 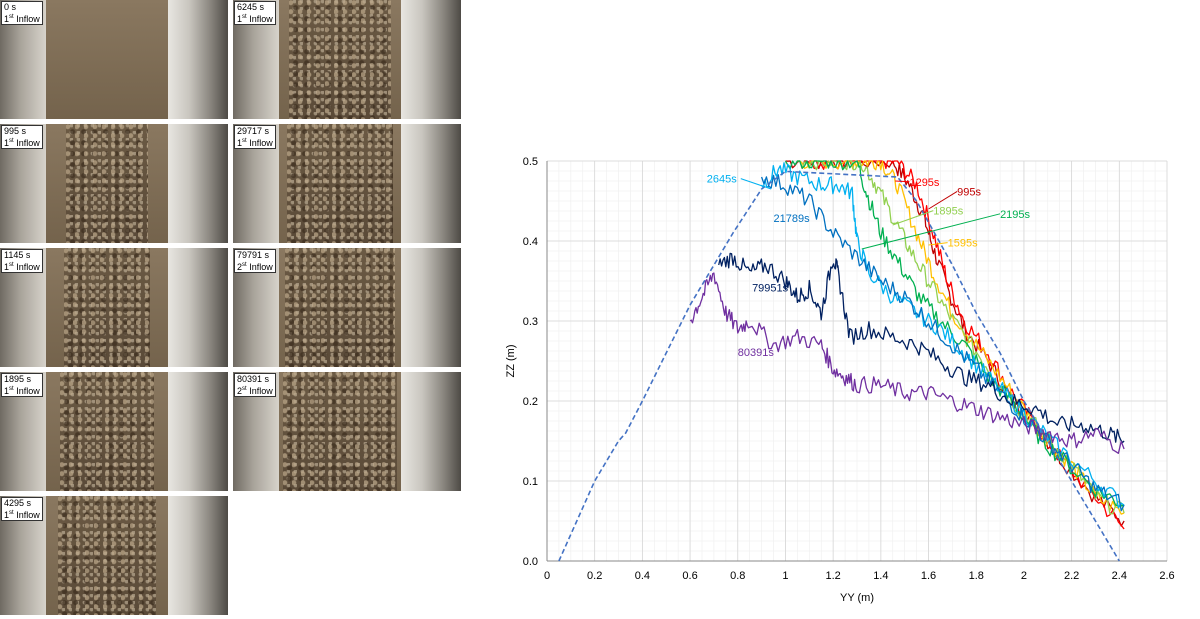 What do you see at coordinates (594, 576) in the screenshot?
I see `x-tick-label: 0.2` at bounding box center [594, 576].